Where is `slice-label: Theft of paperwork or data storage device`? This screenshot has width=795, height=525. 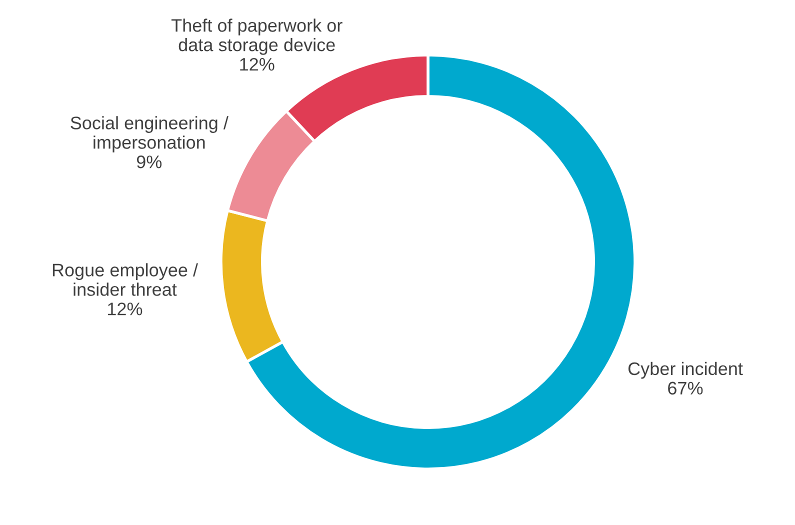 slice-label: Theft of paperwork or data storage device is located at coordinates (256, 36).